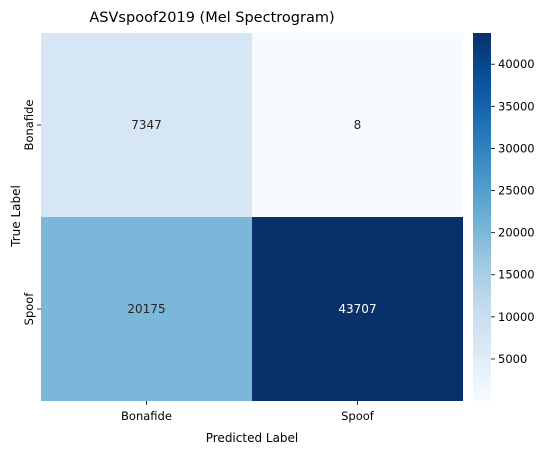 The width and height of the screenshot is (556, 455). What do you see at coordinates (516, 64) in the screenshot?
I see `colorbar-tick-label: 40000` at bounding box center [516, 64].